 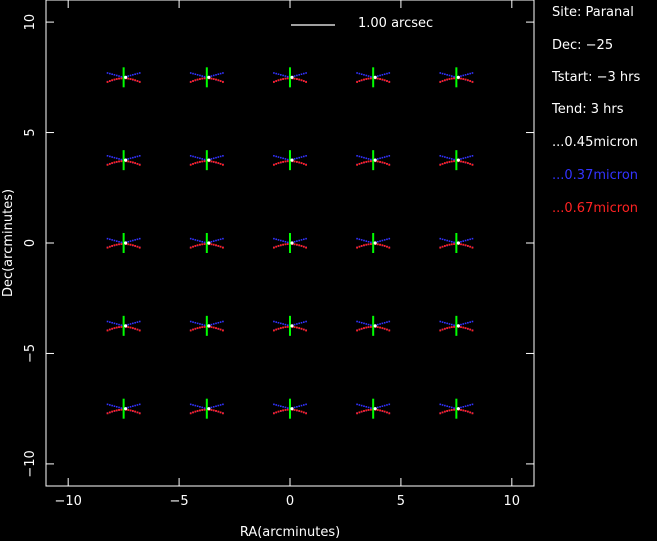 What do you see at coordinates (595, 208) in the screenshot?
I see `legend-067: ...0.67micron` at bounding box center [595, 208].